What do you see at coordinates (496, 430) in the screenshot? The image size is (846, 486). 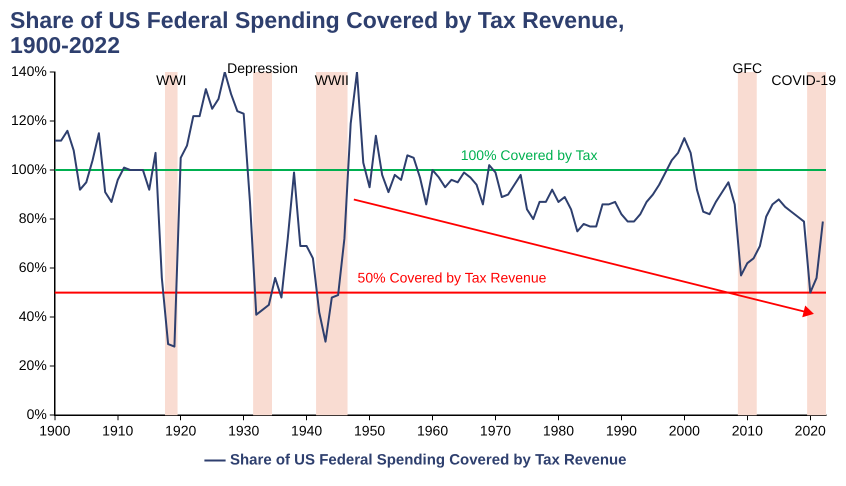 I see `x-tick-label: 1970` at bounding box center [496, 430].